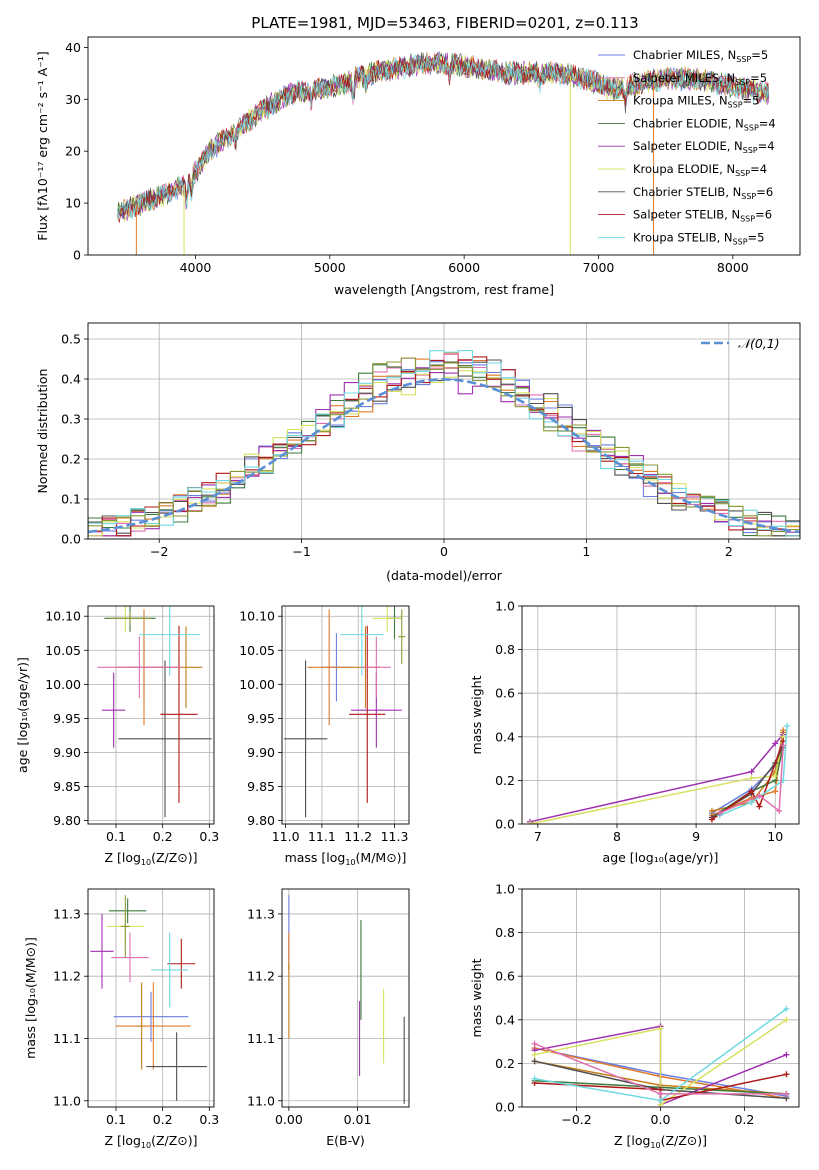  I want to click on y-axis-label: Flux [fλ10⁻¹⁷ erg cm⁻² s⁻¹ A⁻¹], so click(42, 145).